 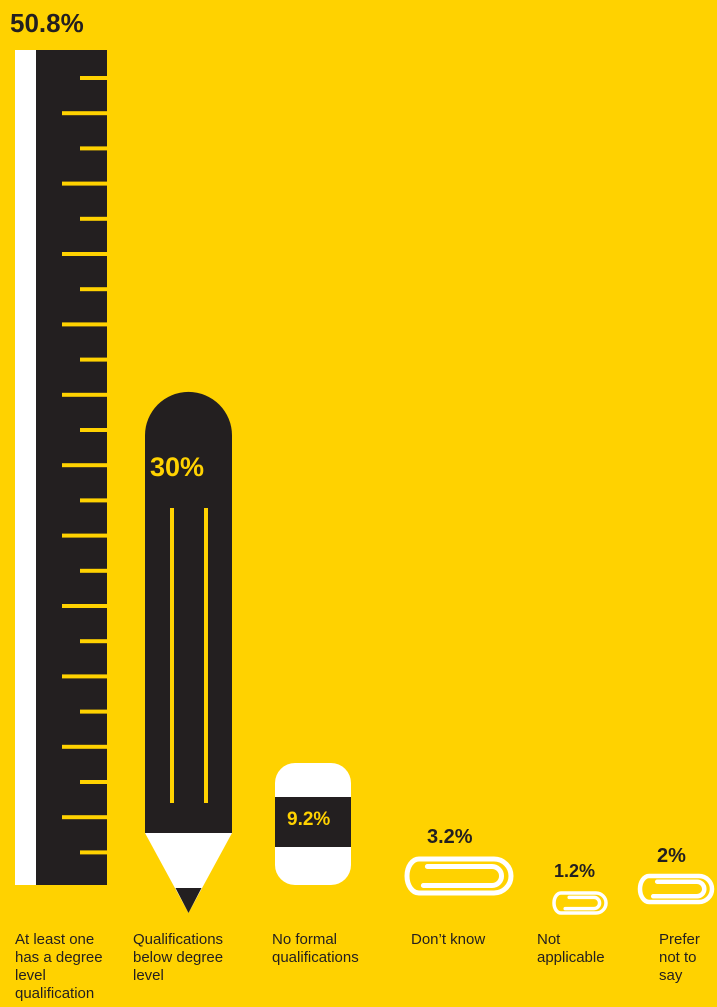 I want to click on data-label: 9.2%, so click(x=309, y=819).